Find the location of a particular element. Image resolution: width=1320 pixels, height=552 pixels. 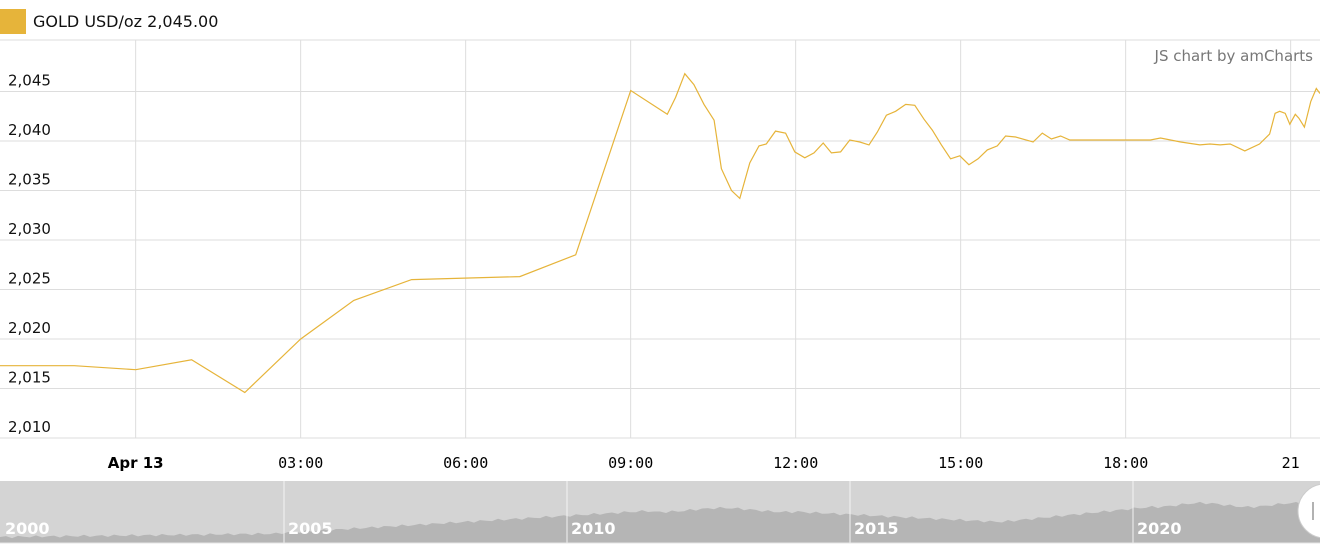

y-tick-label: 2,025 is located at coordinates (29, 278).